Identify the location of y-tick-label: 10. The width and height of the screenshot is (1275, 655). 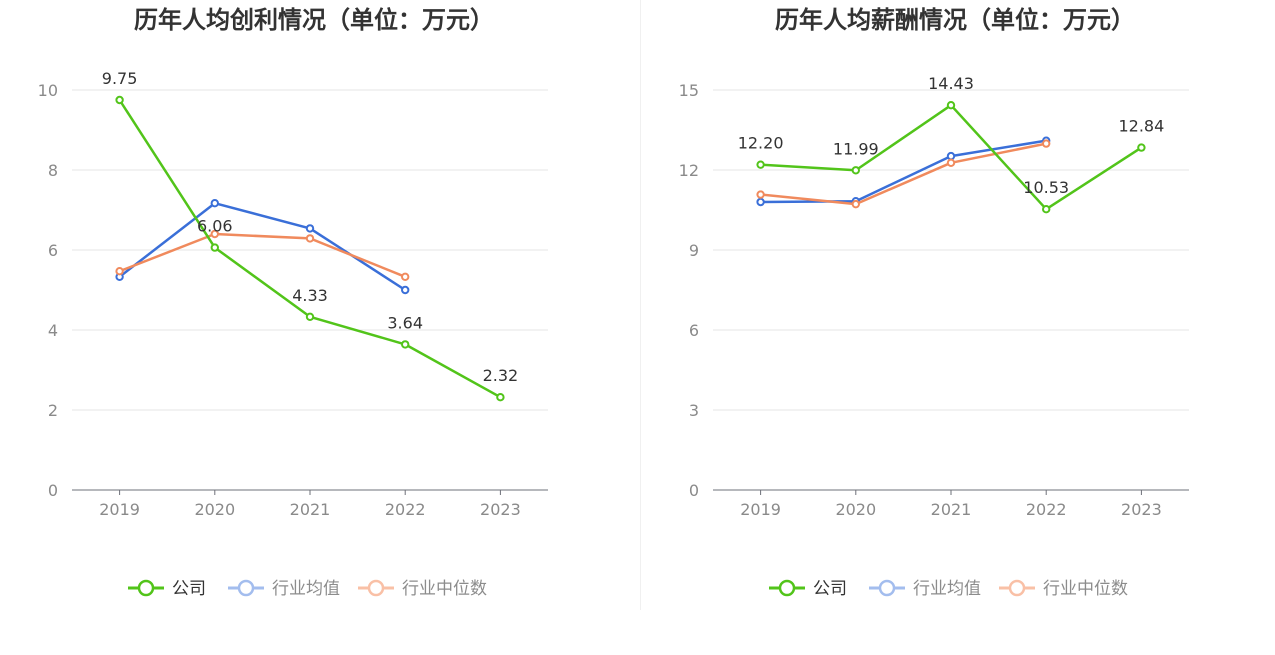
(48, 90).